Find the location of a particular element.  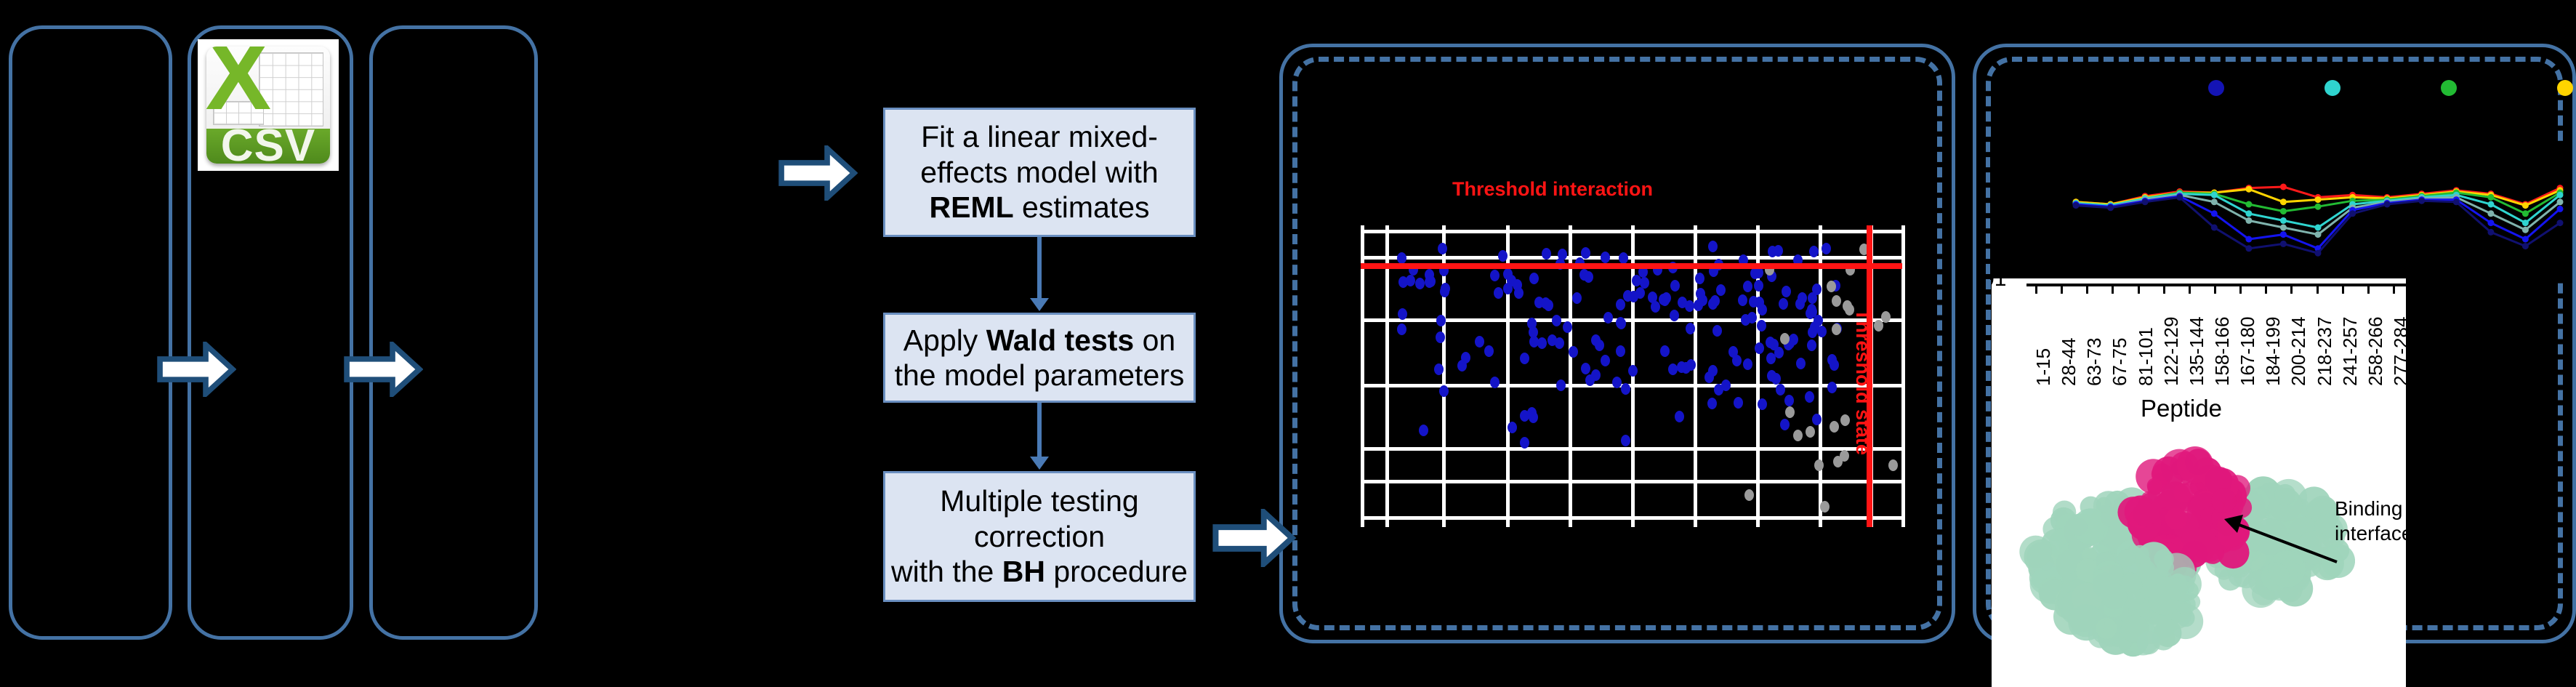

input-panel is located at coordinates (90, 332).